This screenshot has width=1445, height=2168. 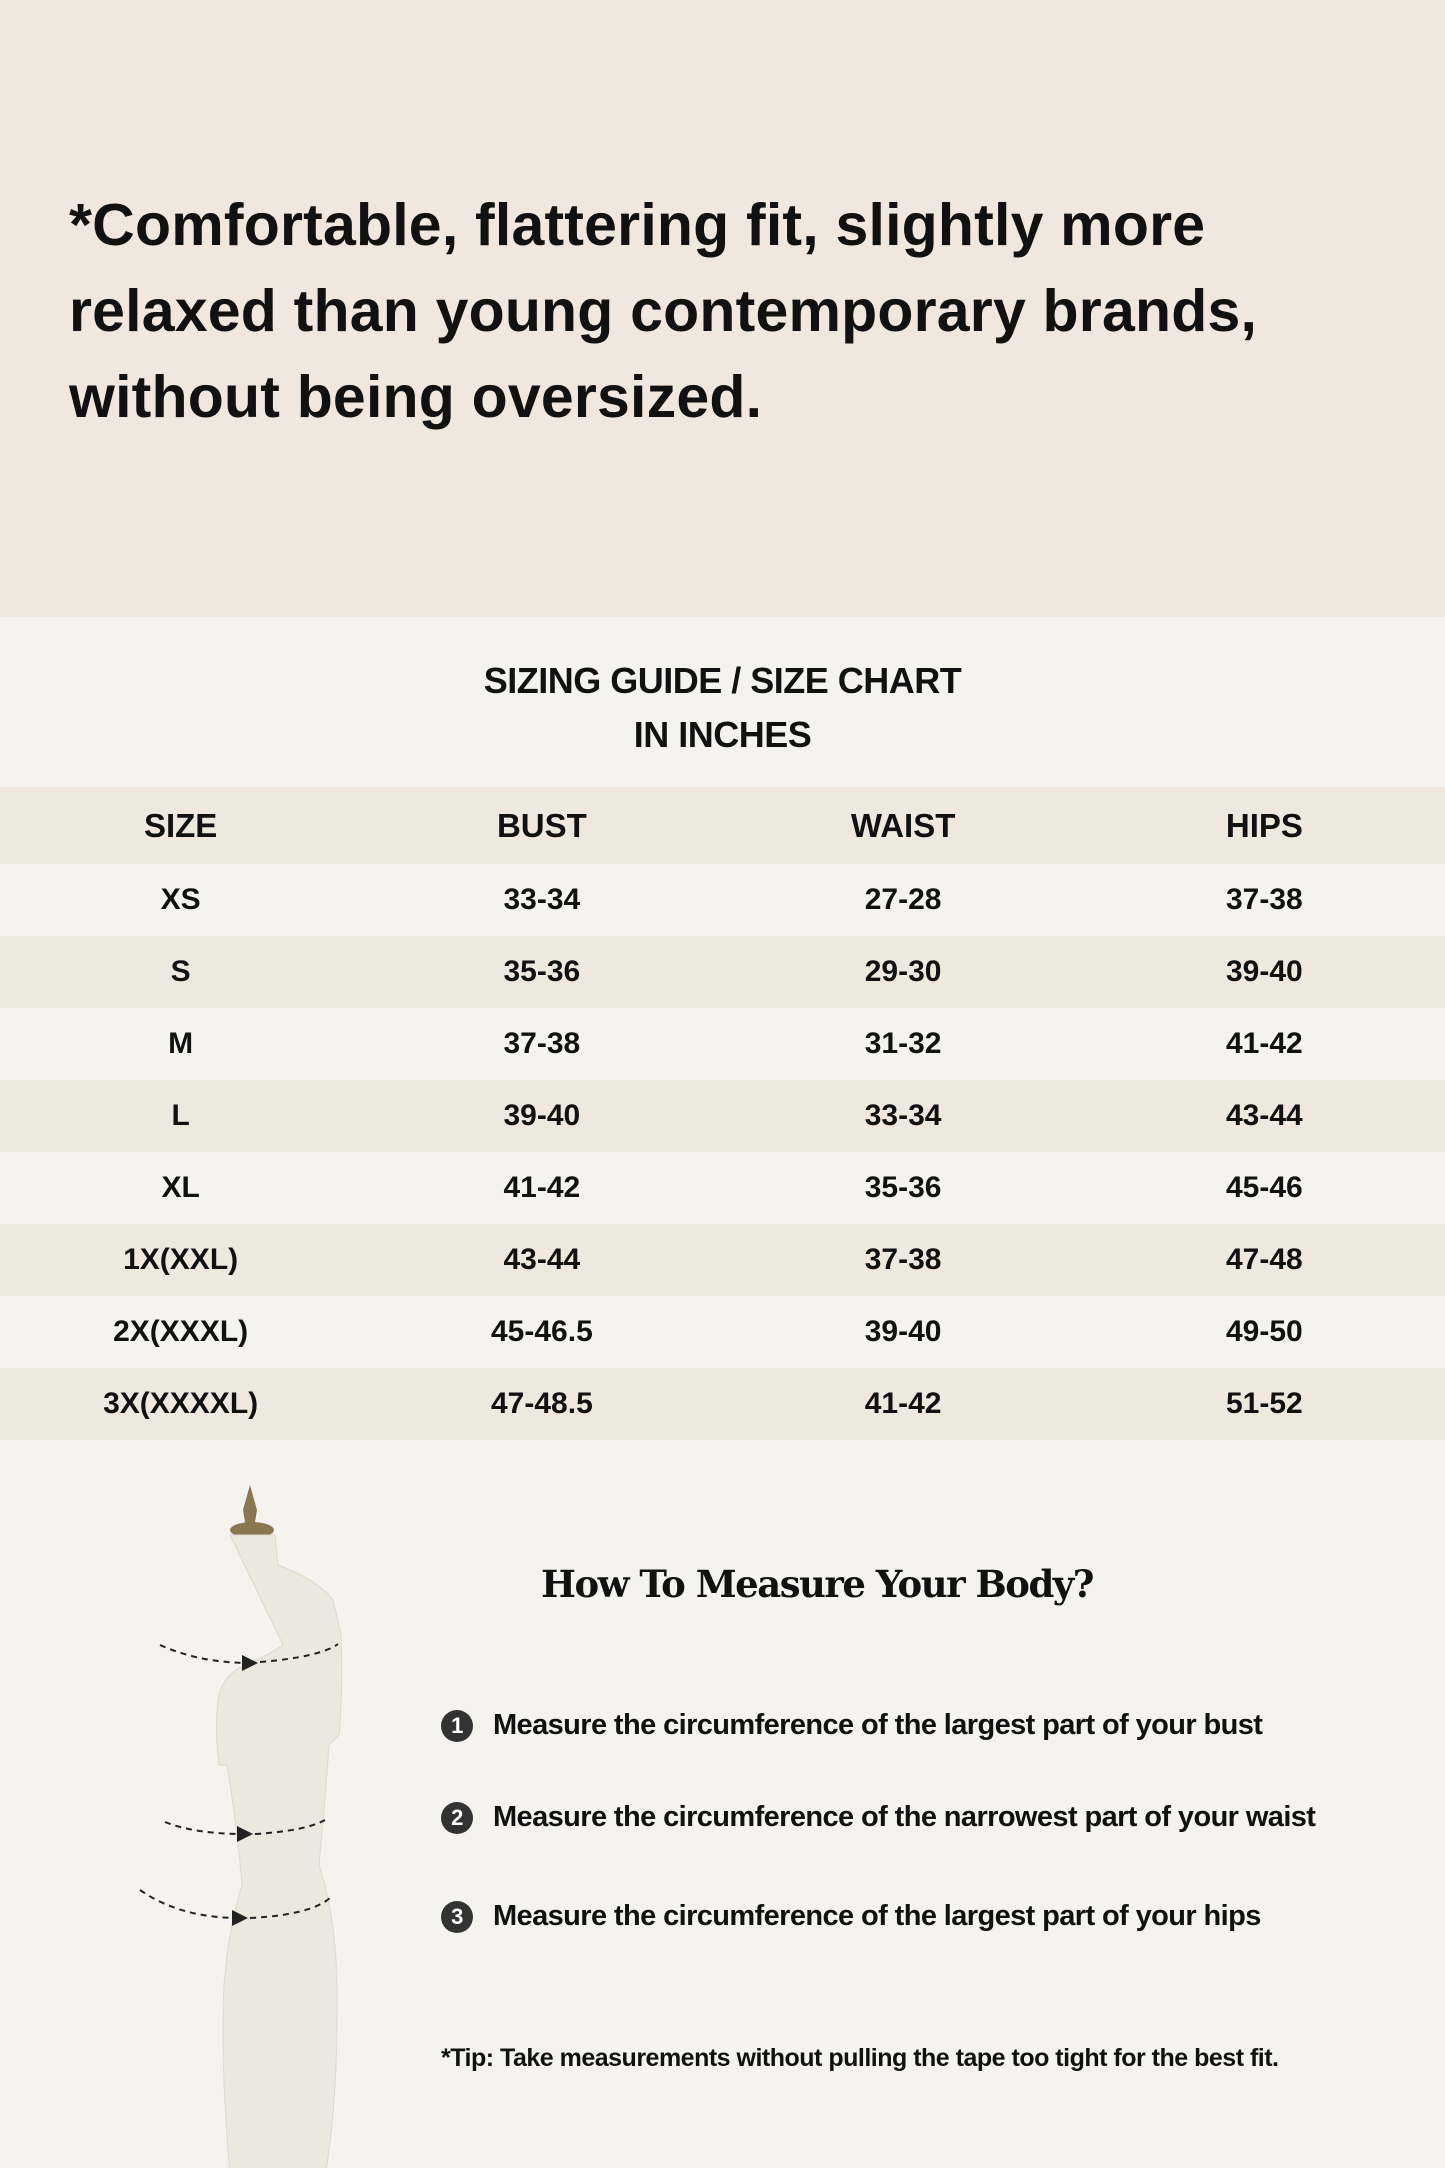 I want to click on column-header: BUST, so click(x=541, y=825).